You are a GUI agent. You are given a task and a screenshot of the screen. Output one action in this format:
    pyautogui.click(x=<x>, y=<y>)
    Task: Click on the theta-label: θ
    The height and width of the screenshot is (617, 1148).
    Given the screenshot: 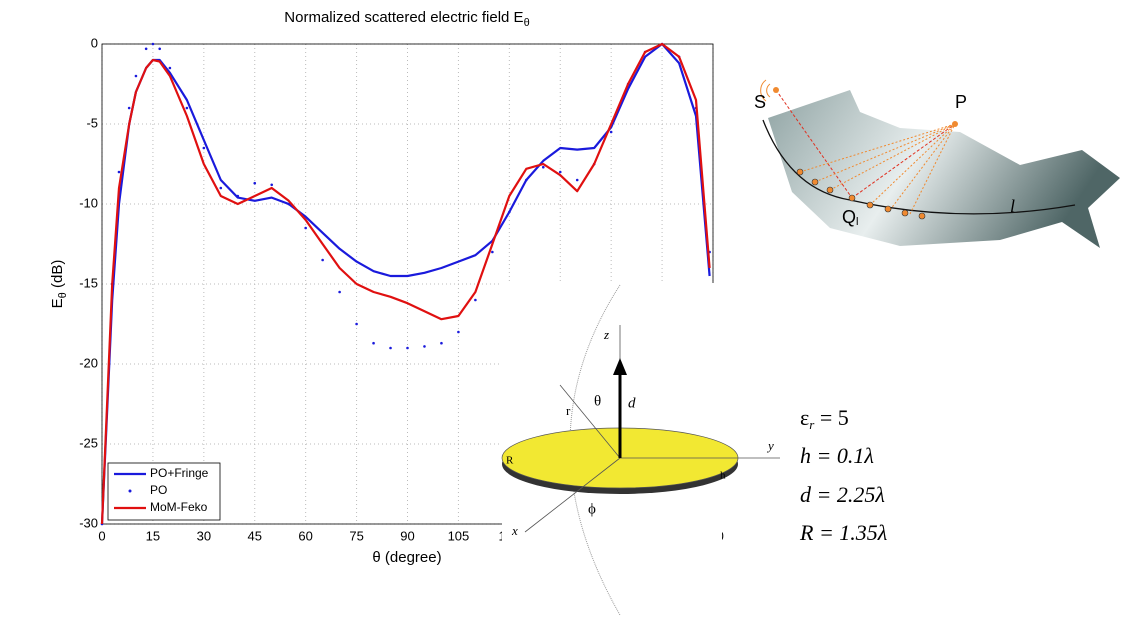 What is the action you would take?
    pyautogui.click(x=597, y=401)
    